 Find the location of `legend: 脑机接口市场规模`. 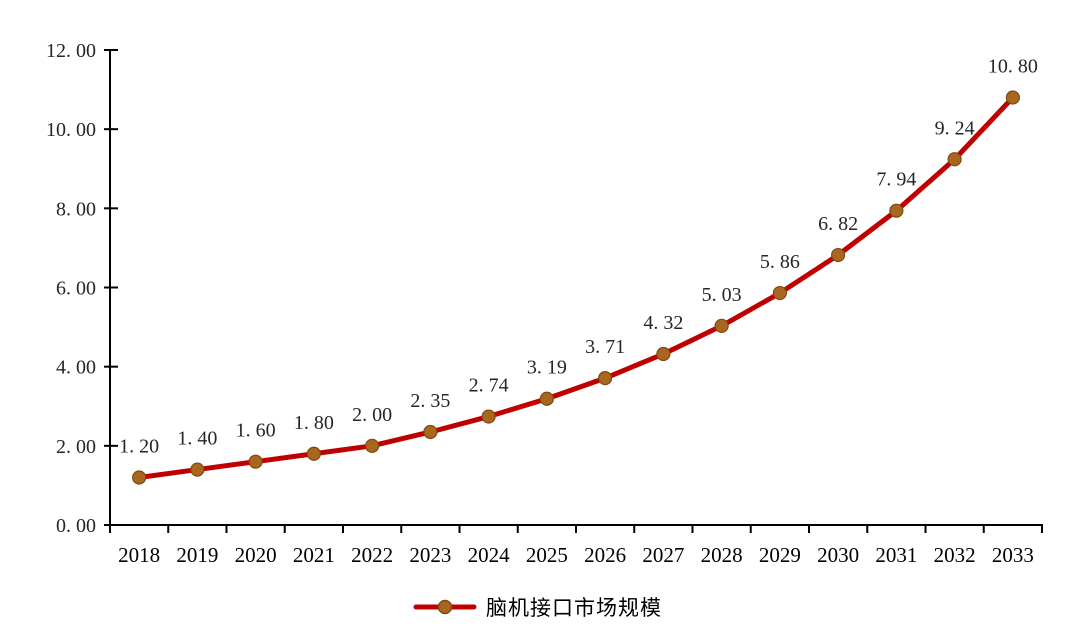

legend: 脑机接口市场规模 is located at coordinates (537, 607).